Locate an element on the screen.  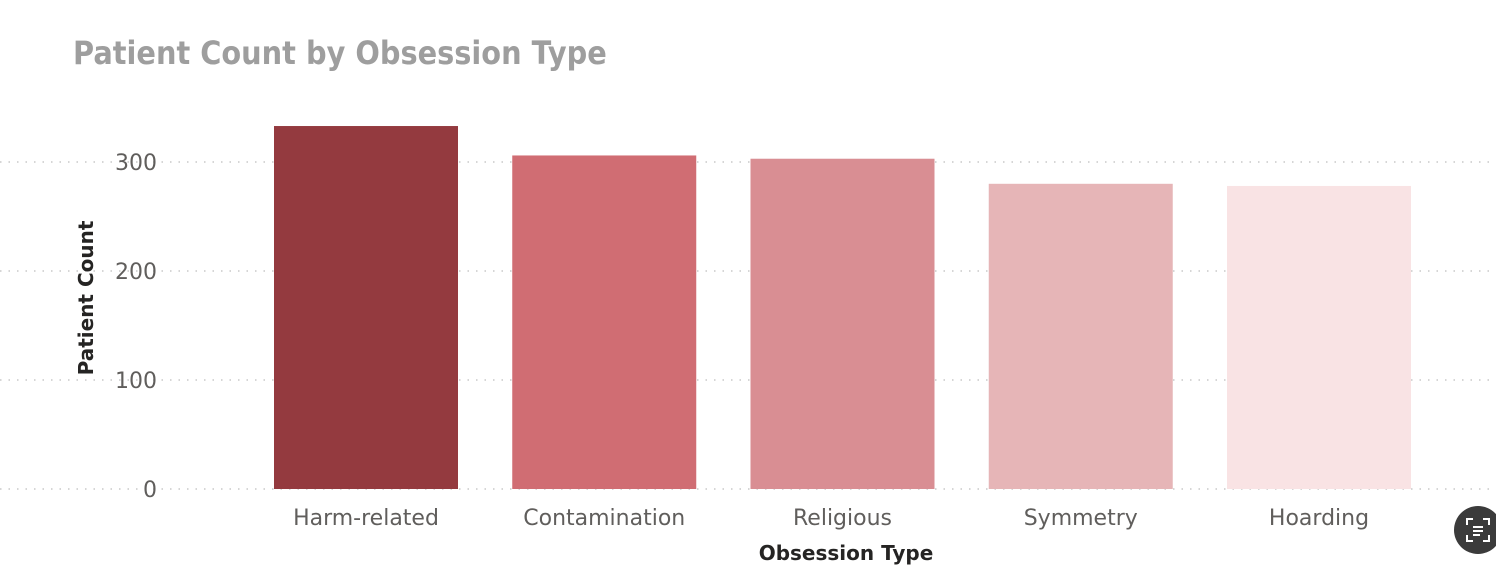
y-axis-label: Patient Count is located at coordinates (86, 297).